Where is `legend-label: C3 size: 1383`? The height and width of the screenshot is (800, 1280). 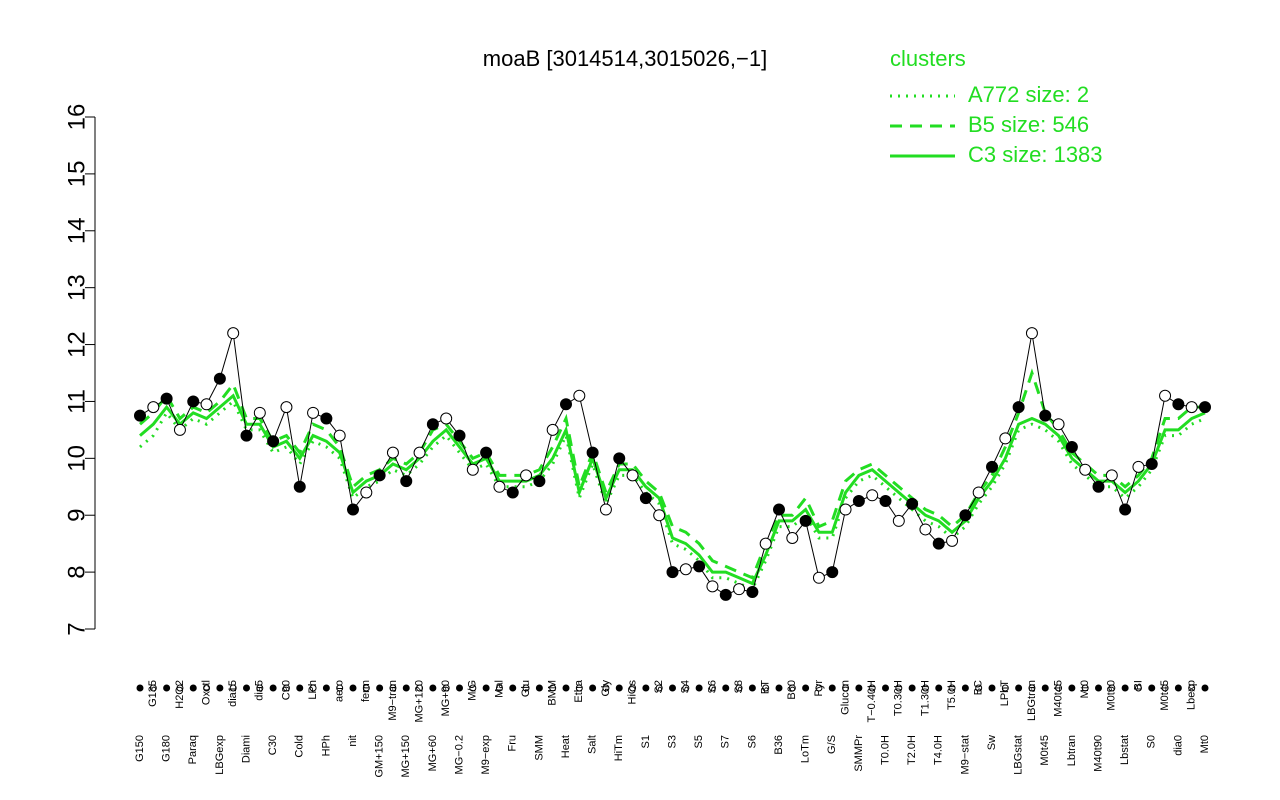
legend-label: C3 size: 1383 is located at coordinates (1035, 154).